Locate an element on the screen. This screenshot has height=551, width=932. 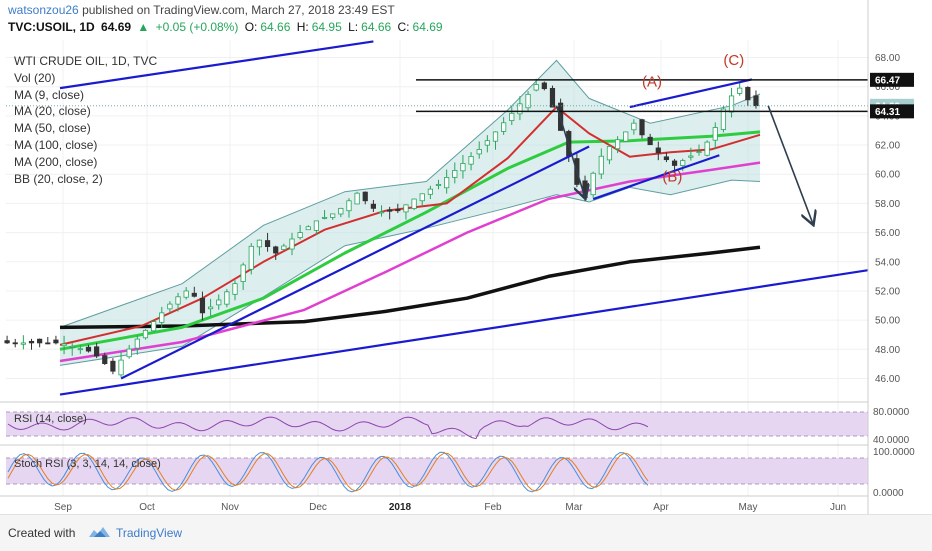
panel-tick-label: 100.0000 is located at coordinates (894, 452).